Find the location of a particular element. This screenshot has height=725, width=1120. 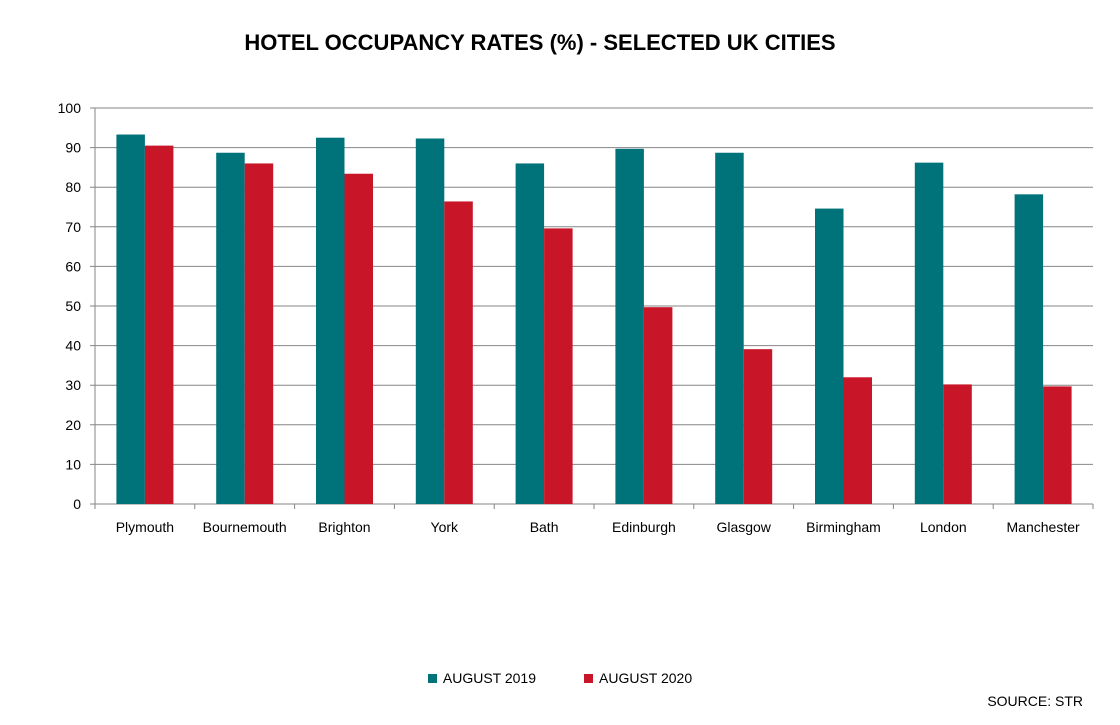

x-tick-label: Plymouth is located at coordinates (145, 527).